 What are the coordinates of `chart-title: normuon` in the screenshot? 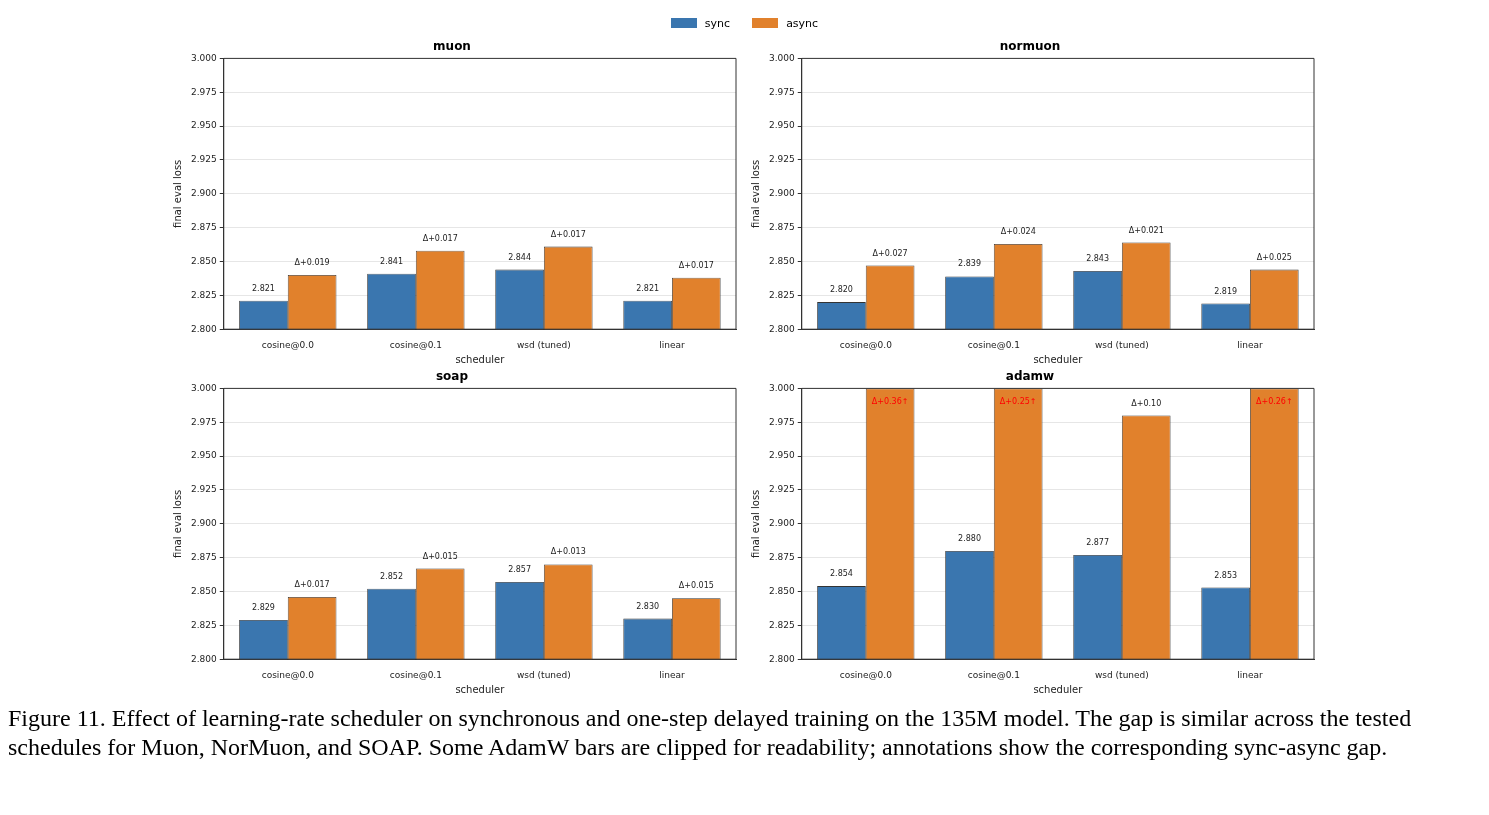 It's located at (1030, 46).